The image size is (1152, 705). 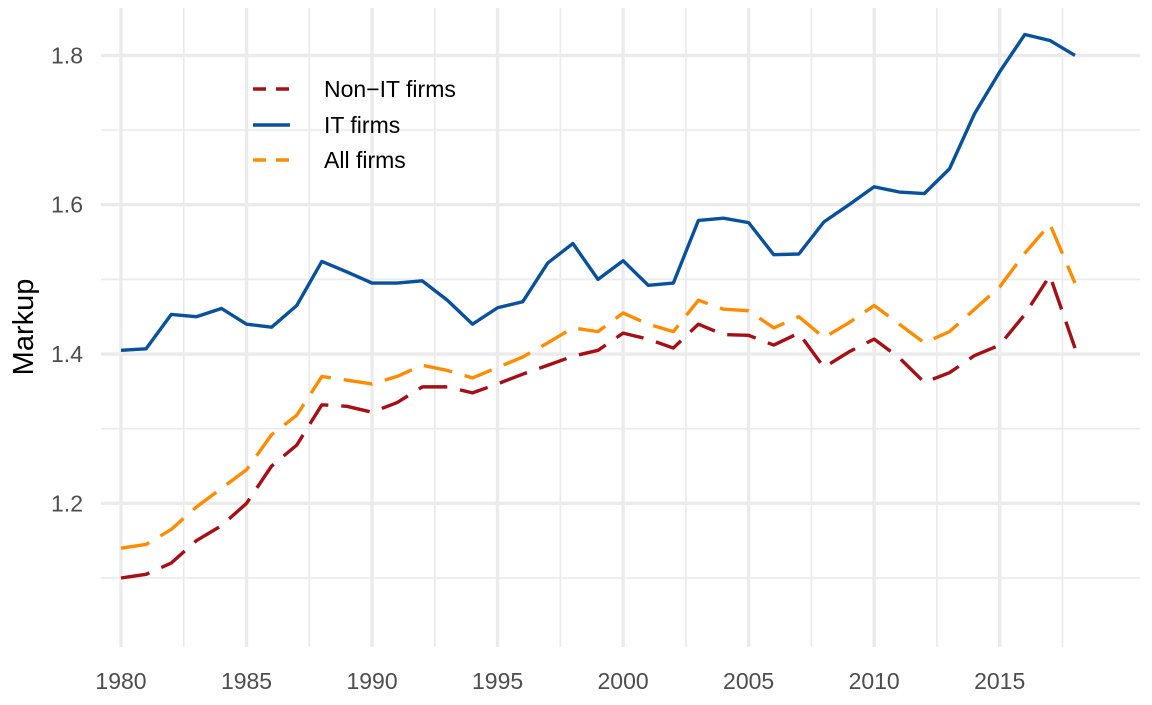 What do you see at coordinates (999, 681) in the screenshot?
I see `x-tick-label: 2015` at bounding box center [999, 681].